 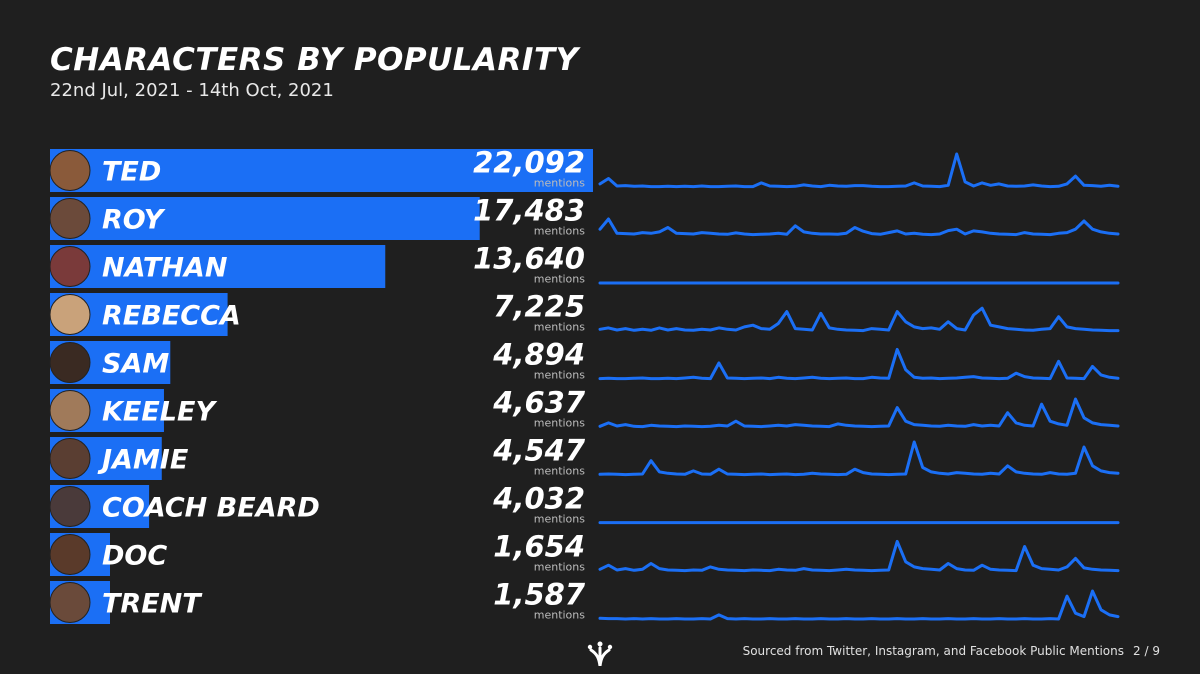 I want to click on brand-logo-icon, so click(x=600, y=653).